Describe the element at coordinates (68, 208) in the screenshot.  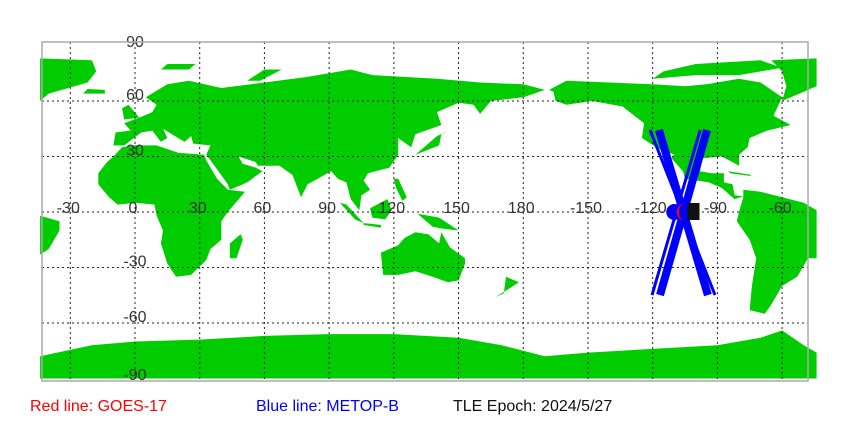
I see `longitude-label: -30` at that location.